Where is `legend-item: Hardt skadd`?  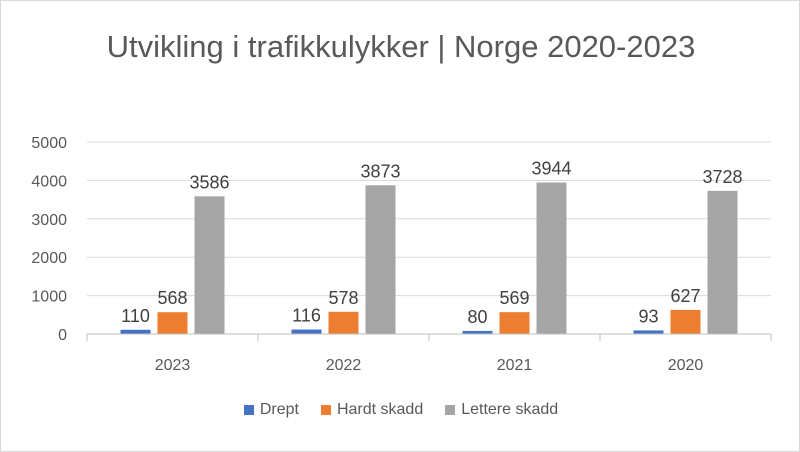 legend-item: Hardt skadd is located at coordinates (372, 410).